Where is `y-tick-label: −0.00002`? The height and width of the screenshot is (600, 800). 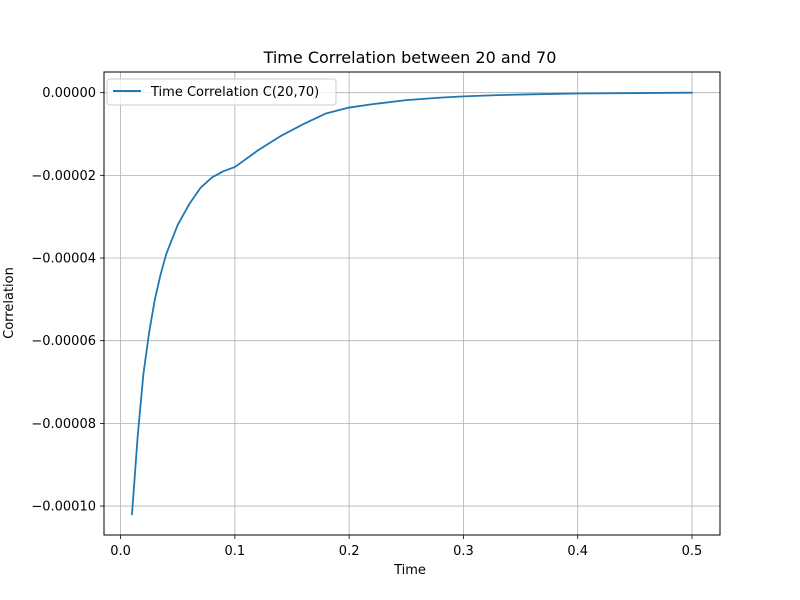 y-tick-label: −0.00002 is located at coordinates (63, 176).